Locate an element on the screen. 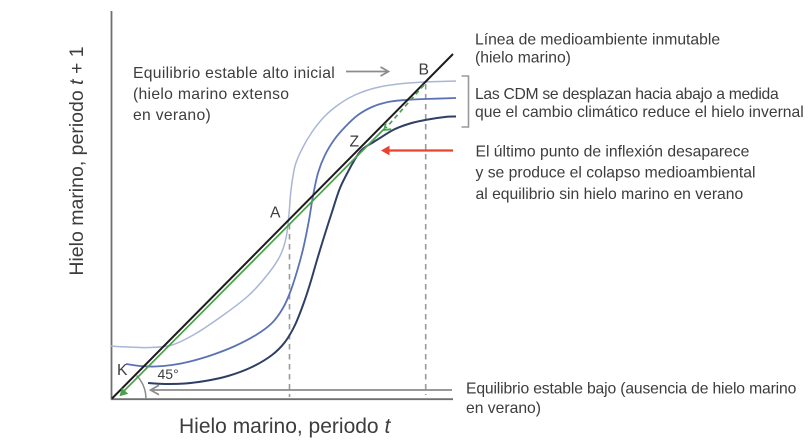 The height and width of the screenshot is (445, 810). svg-text: (hielo marino) is located at coordinates (523, 58).